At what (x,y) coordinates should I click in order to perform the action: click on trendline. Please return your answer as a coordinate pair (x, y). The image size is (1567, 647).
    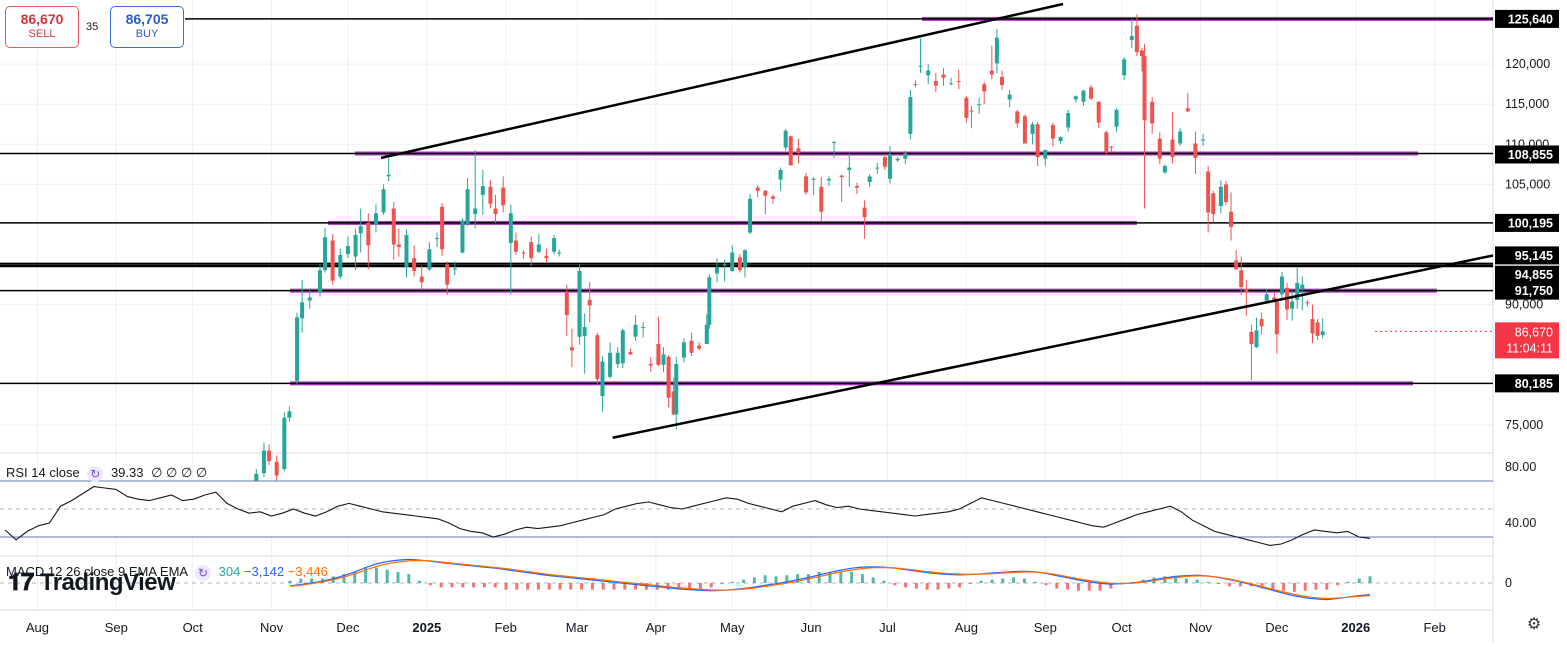
    Looking at the image, I should click on (722, 81).